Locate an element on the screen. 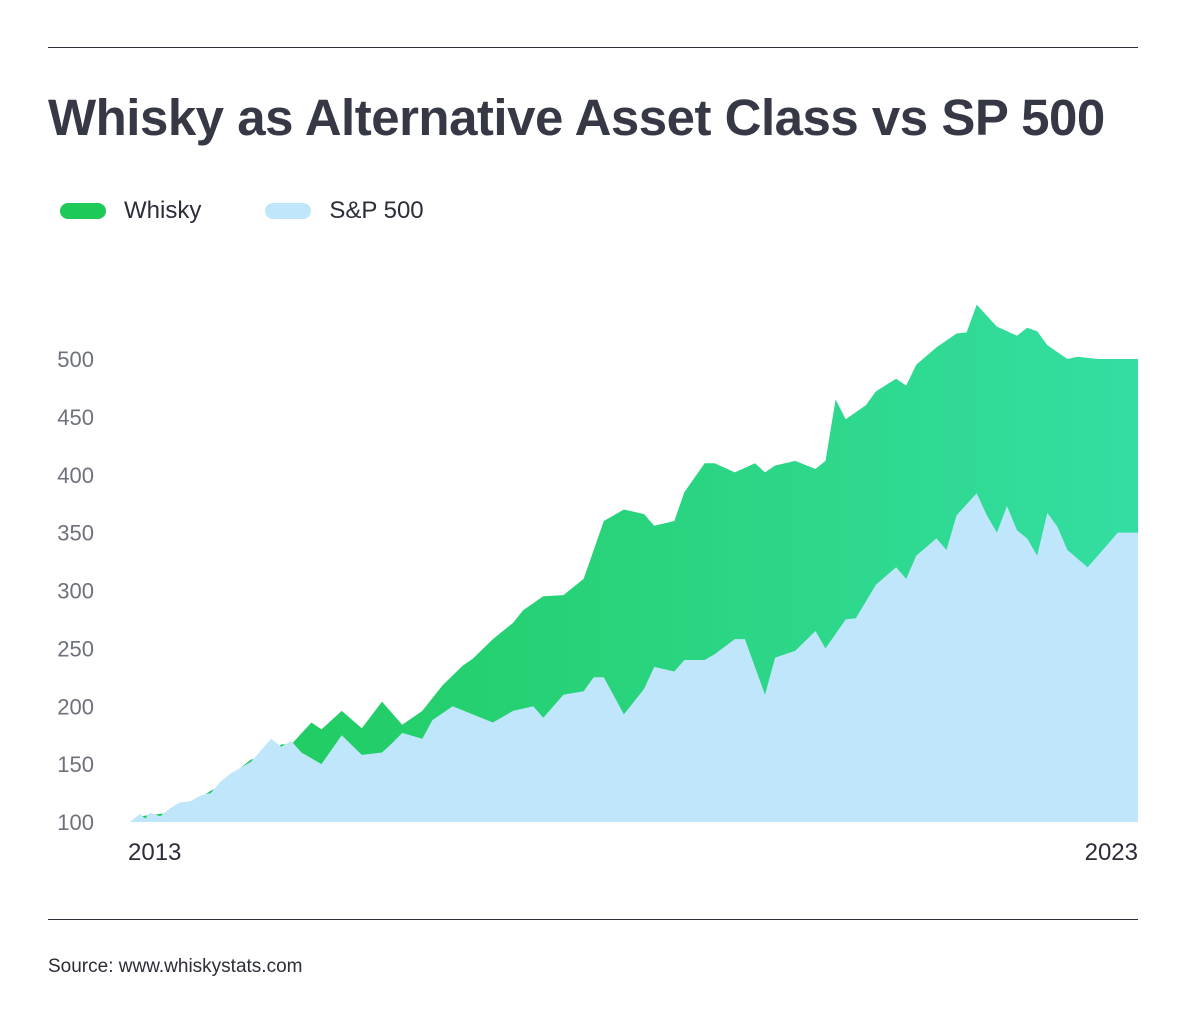 This screenshot has height=1020, width=1187. y-tick-label: 350 is located at coordinates (75, 533).